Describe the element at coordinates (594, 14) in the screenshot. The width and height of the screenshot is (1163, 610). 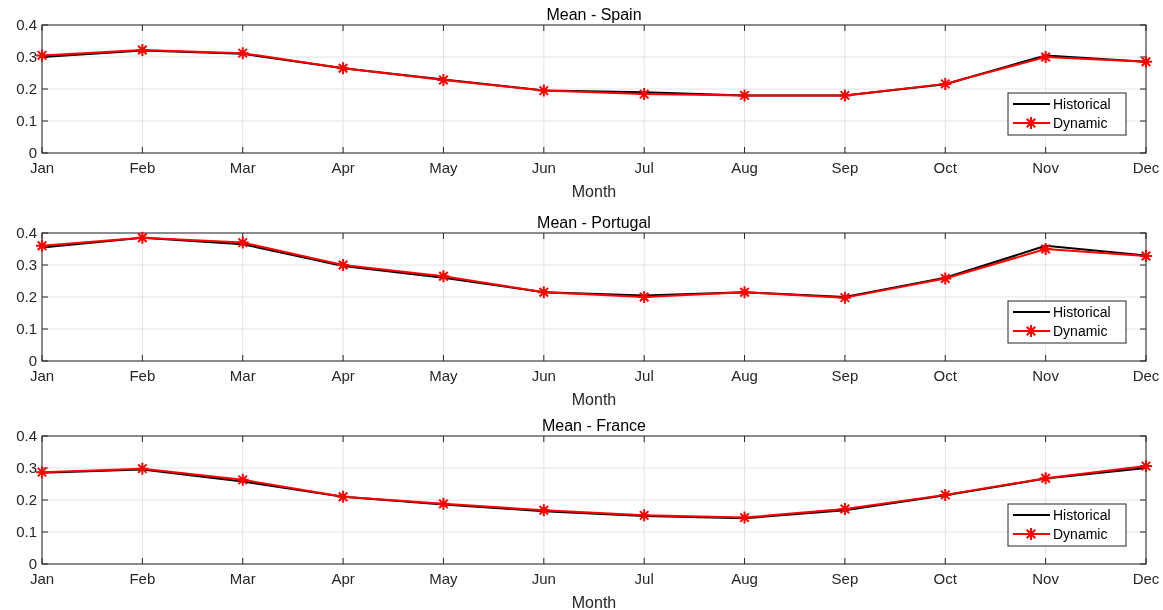
I see `chart-title: Mean - Spain` at that location.